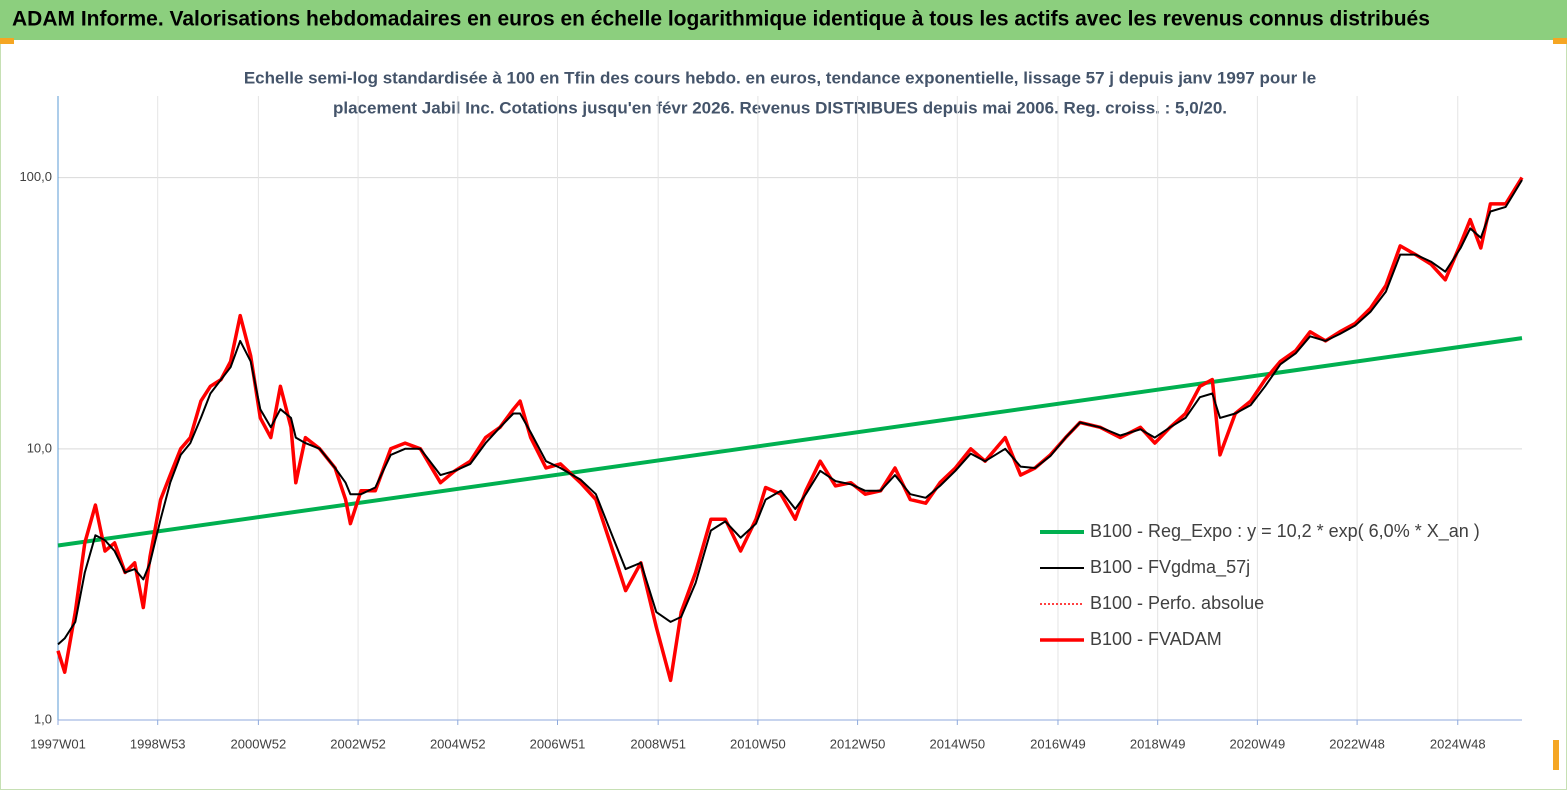  I want to click on x-tick-label: 2024W48, so click(1458, 743).